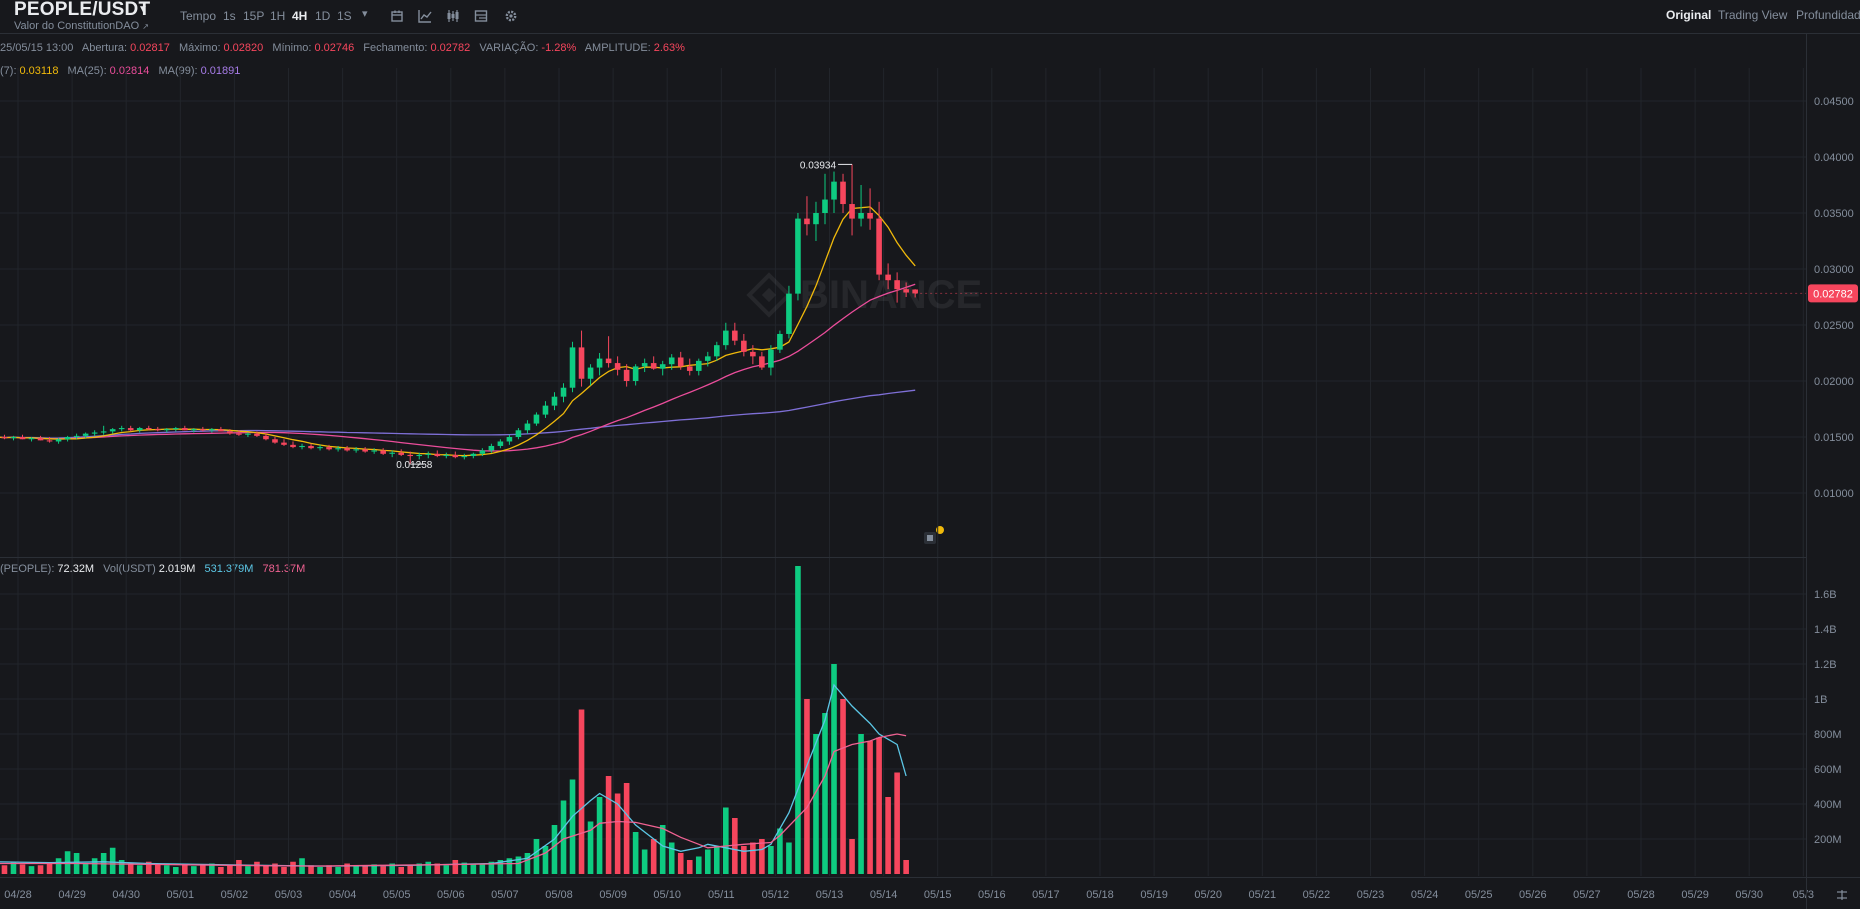 The height and width of the screenshot is (909, 1860). Describe the element at coordinates (481, 16) in the screenshot. I see `layout-icon` at that location.